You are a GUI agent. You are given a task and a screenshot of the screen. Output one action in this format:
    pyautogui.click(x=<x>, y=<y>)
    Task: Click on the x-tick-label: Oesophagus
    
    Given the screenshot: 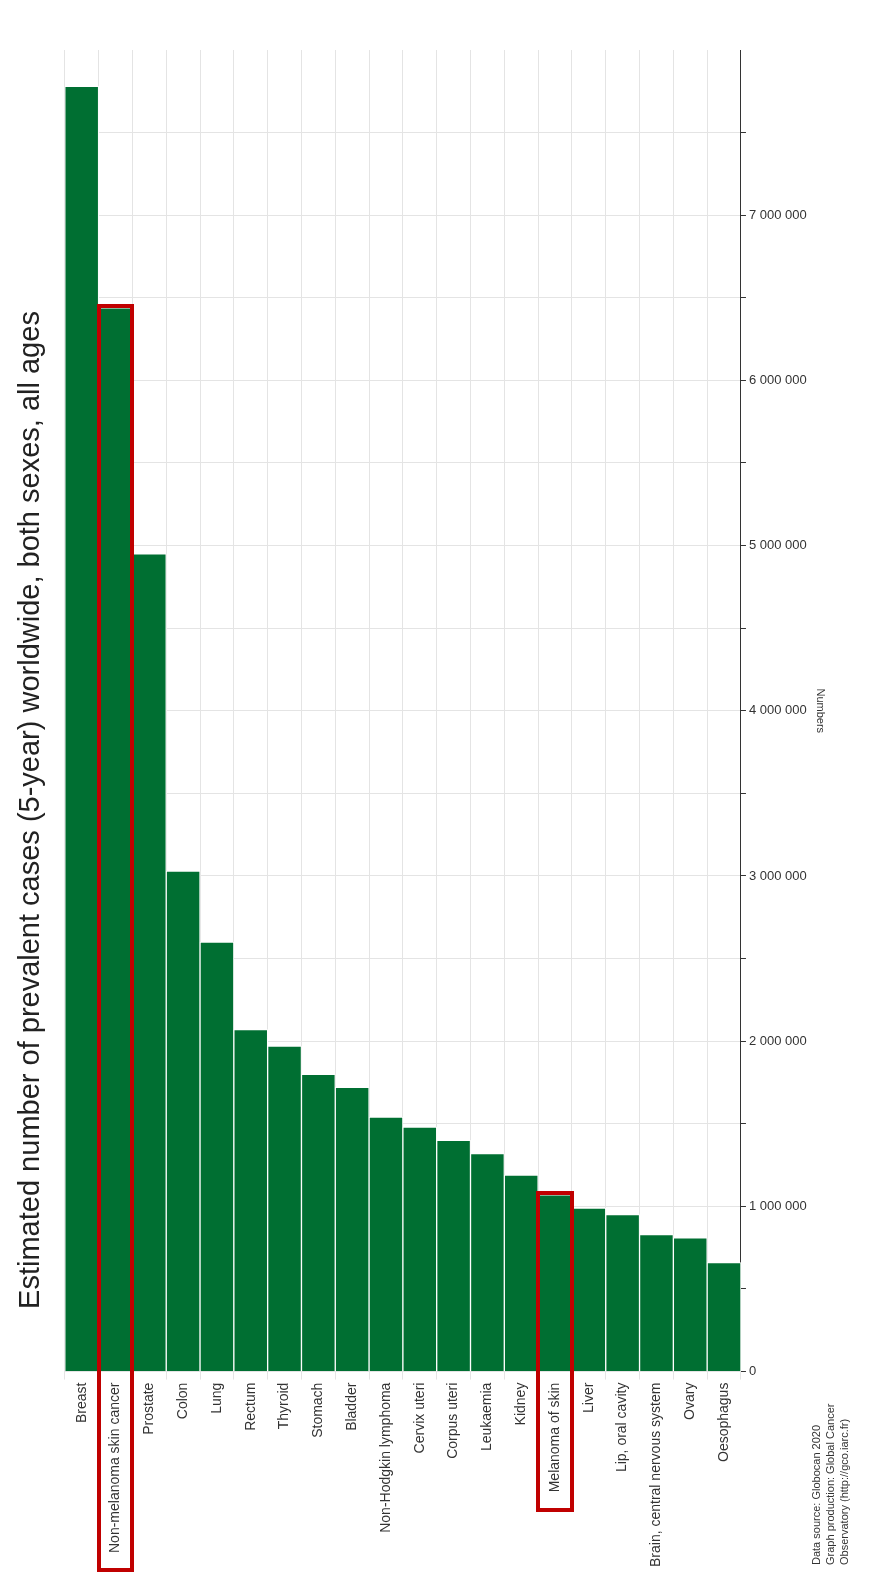 What is the action you would take?
    pyautogui.click(x=722, y=1422)
    